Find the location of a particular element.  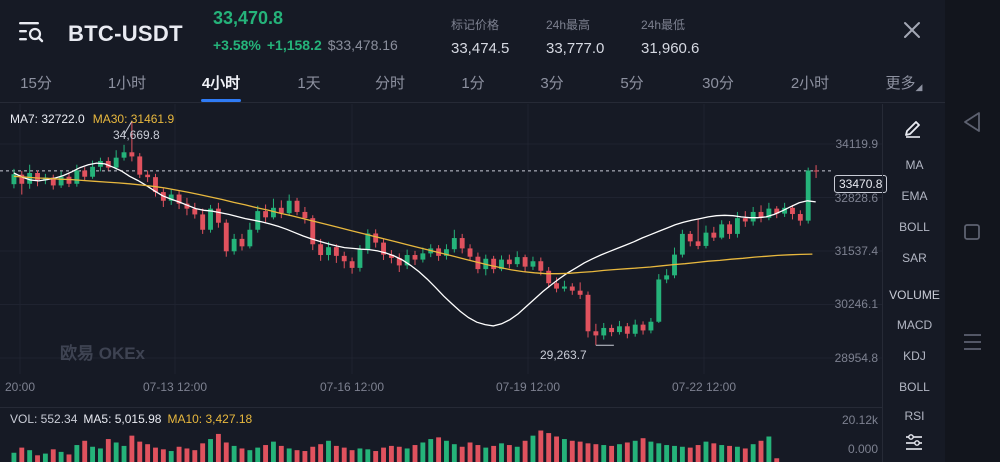

tab-5m: 5分 is located at coordinates (632, 83).